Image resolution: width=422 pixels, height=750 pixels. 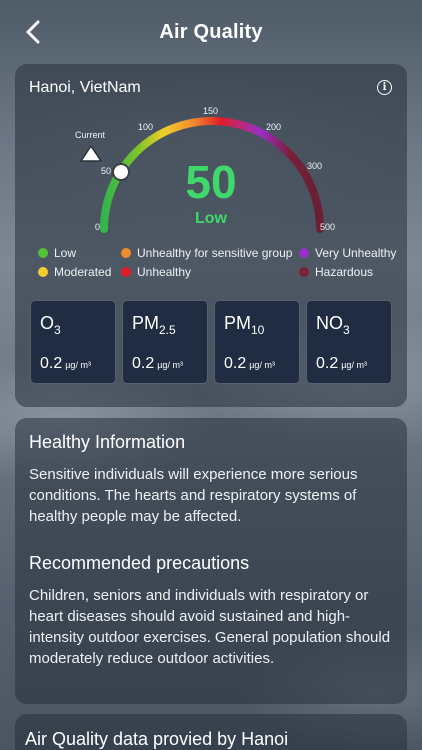 I want to click on pollutant-name: PM10, so click(x=244, y=325).